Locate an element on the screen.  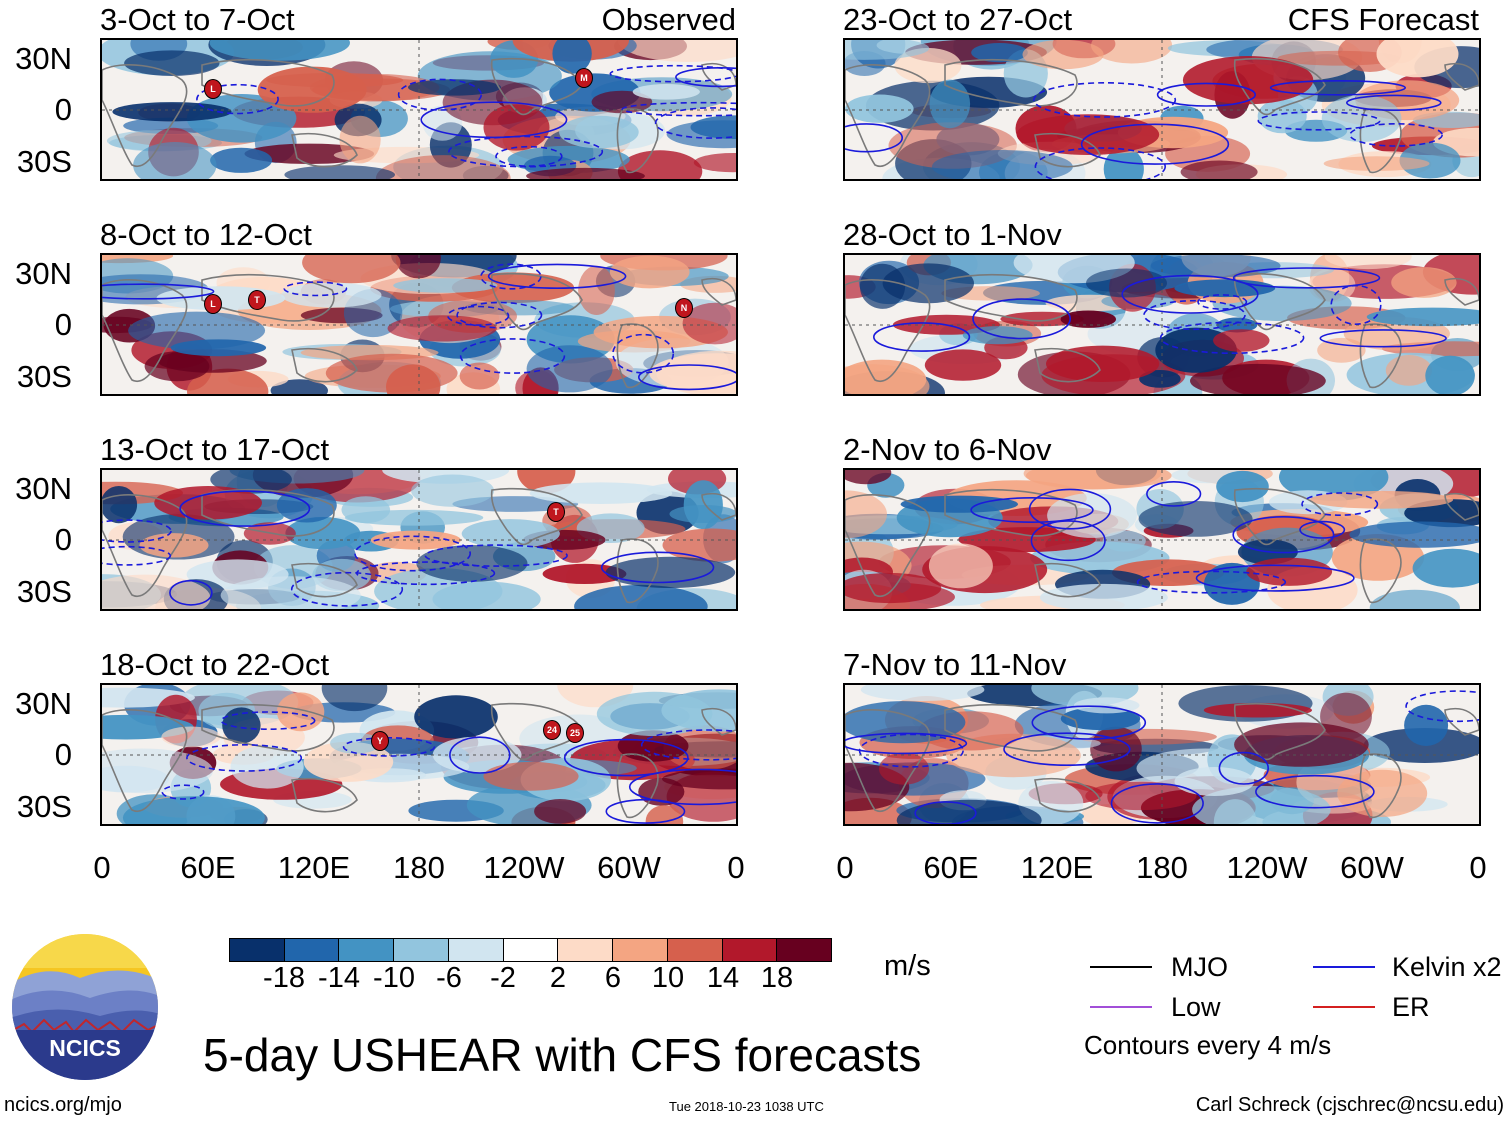
panel-2-title: 8-Oct to 12-Oct is located at coordinates (206, 234).